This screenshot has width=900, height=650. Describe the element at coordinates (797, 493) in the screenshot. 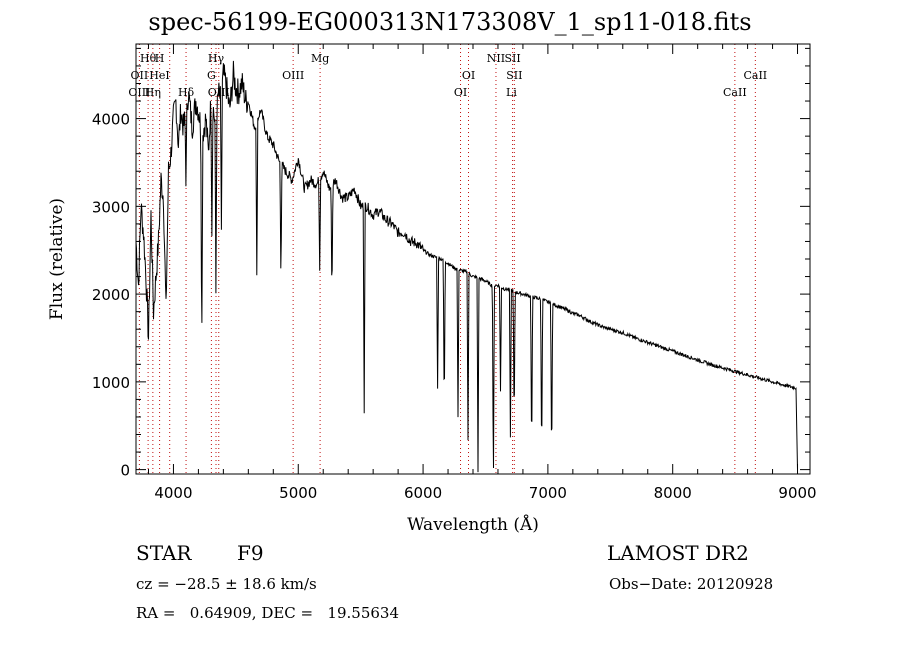

I see `x-tick-label: 9000` at that location.